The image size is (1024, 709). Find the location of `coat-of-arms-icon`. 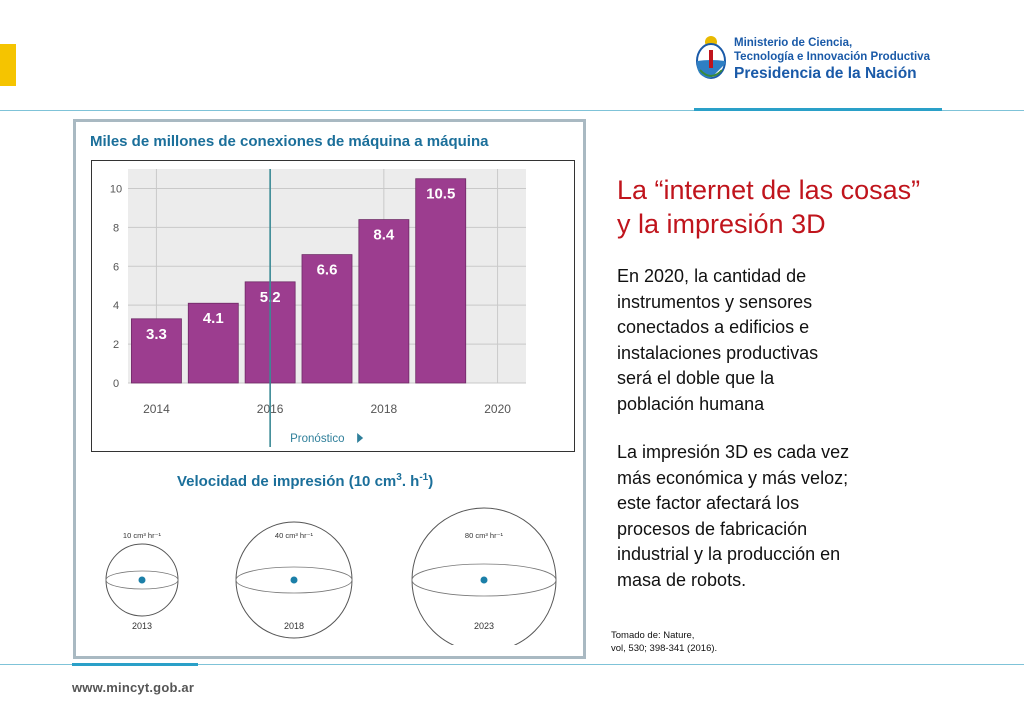

coat-of-arms-icon is located at coordinates (711, 57).